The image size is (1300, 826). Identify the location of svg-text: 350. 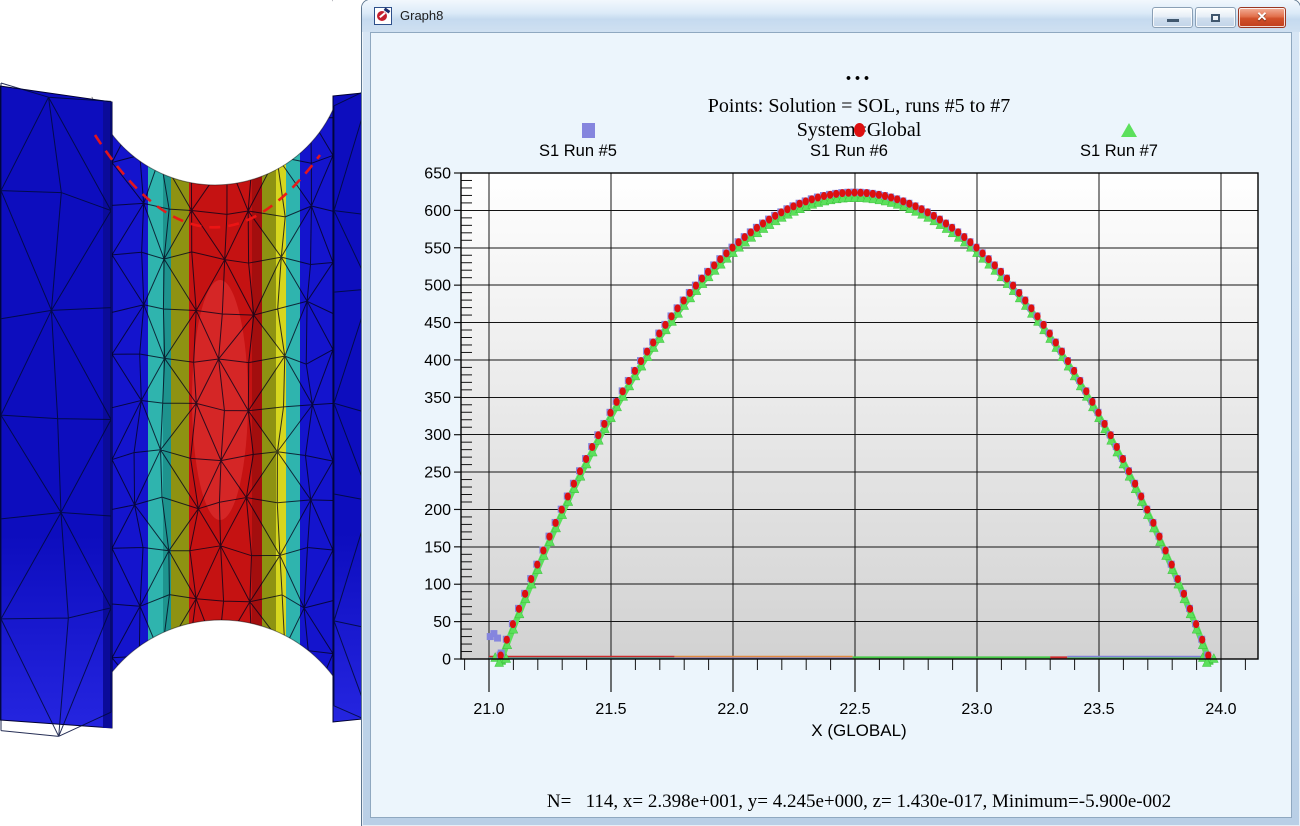
(437, 398).